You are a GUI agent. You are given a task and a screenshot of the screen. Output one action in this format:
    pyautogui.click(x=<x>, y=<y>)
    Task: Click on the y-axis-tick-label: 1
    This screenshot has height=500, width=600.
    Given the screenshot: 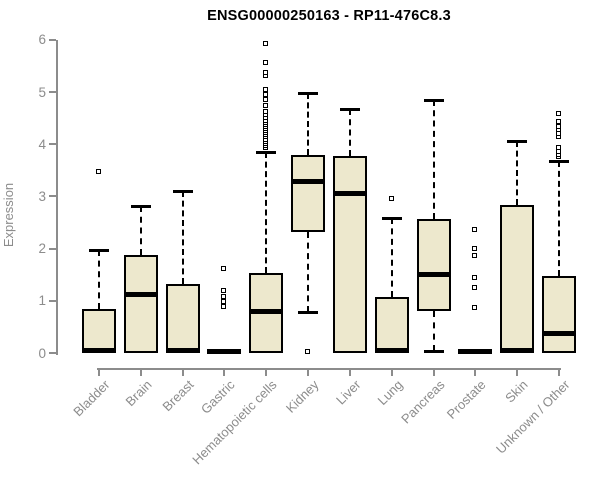 What is the action you would take?
    pyautogui.click(x=42, y=301)
    